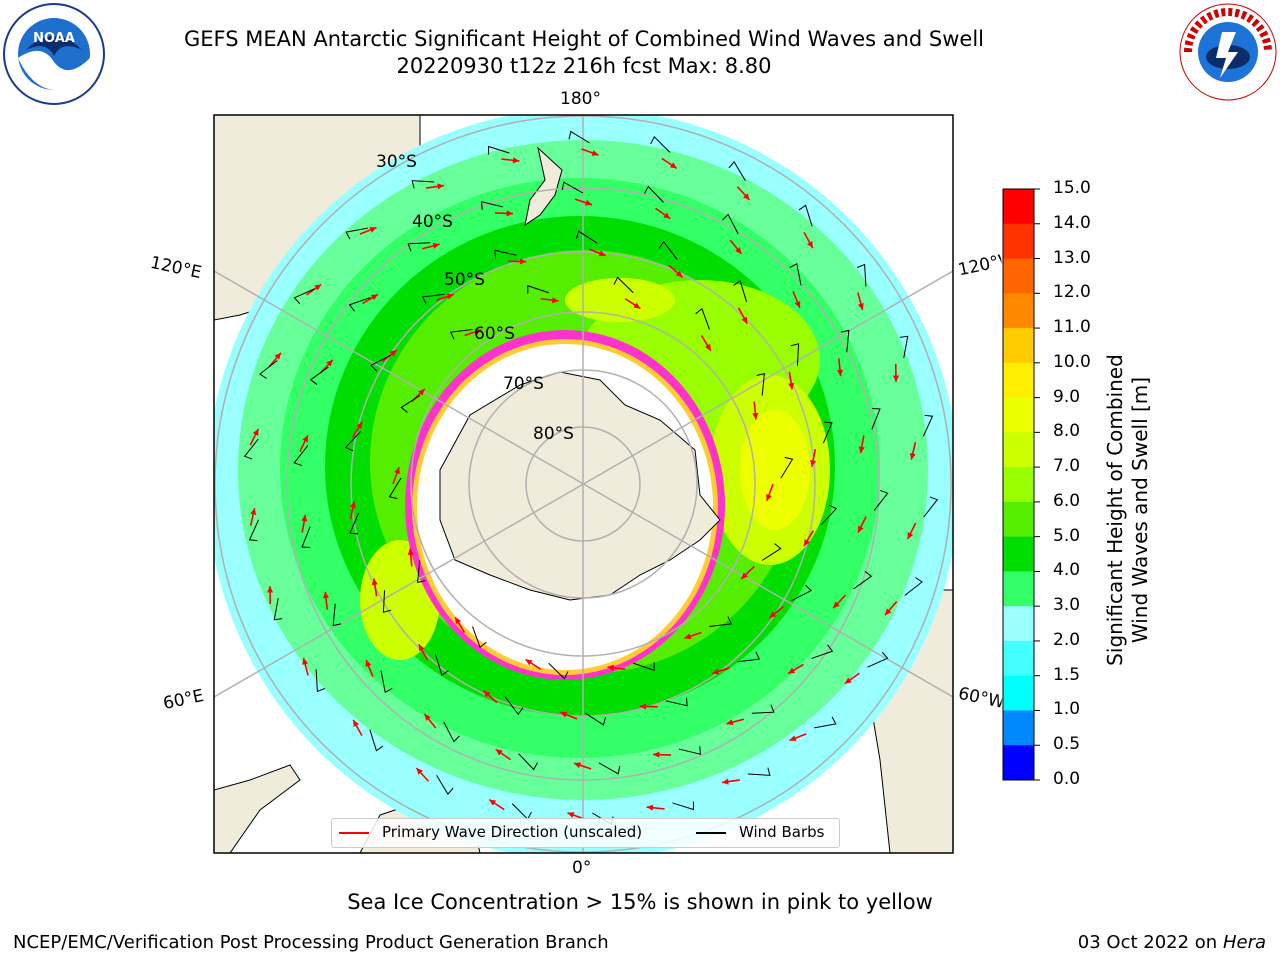 The width and height of the screenshot is (1280, 960). Describe the element at coordinates (396, 162) in the screenshot. I see `lat-label-30s: 30°S` at that location.